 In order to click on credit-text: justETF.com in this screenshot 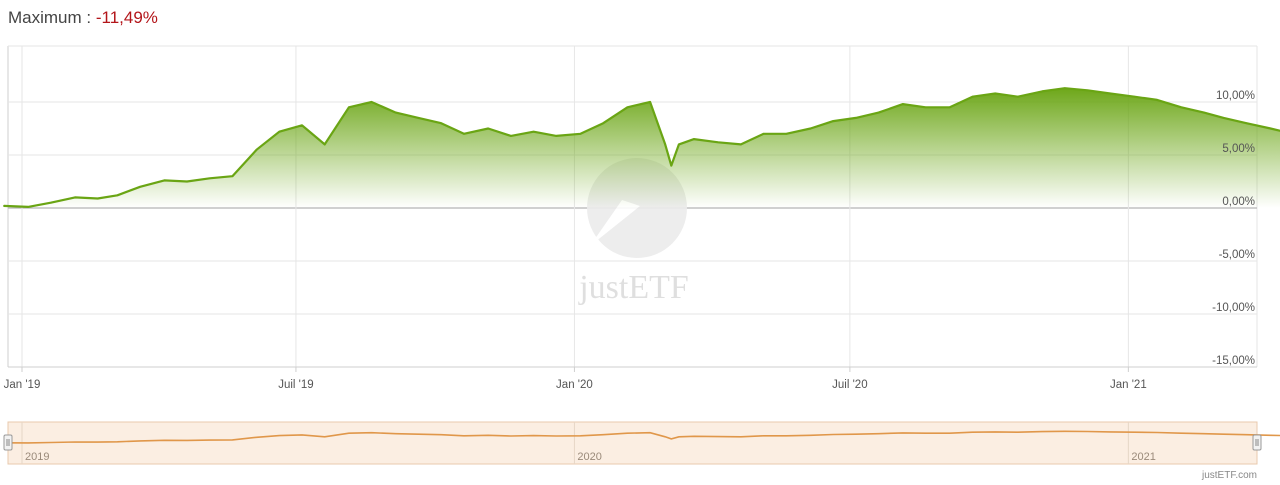, I will do `click(1229, 475)`.